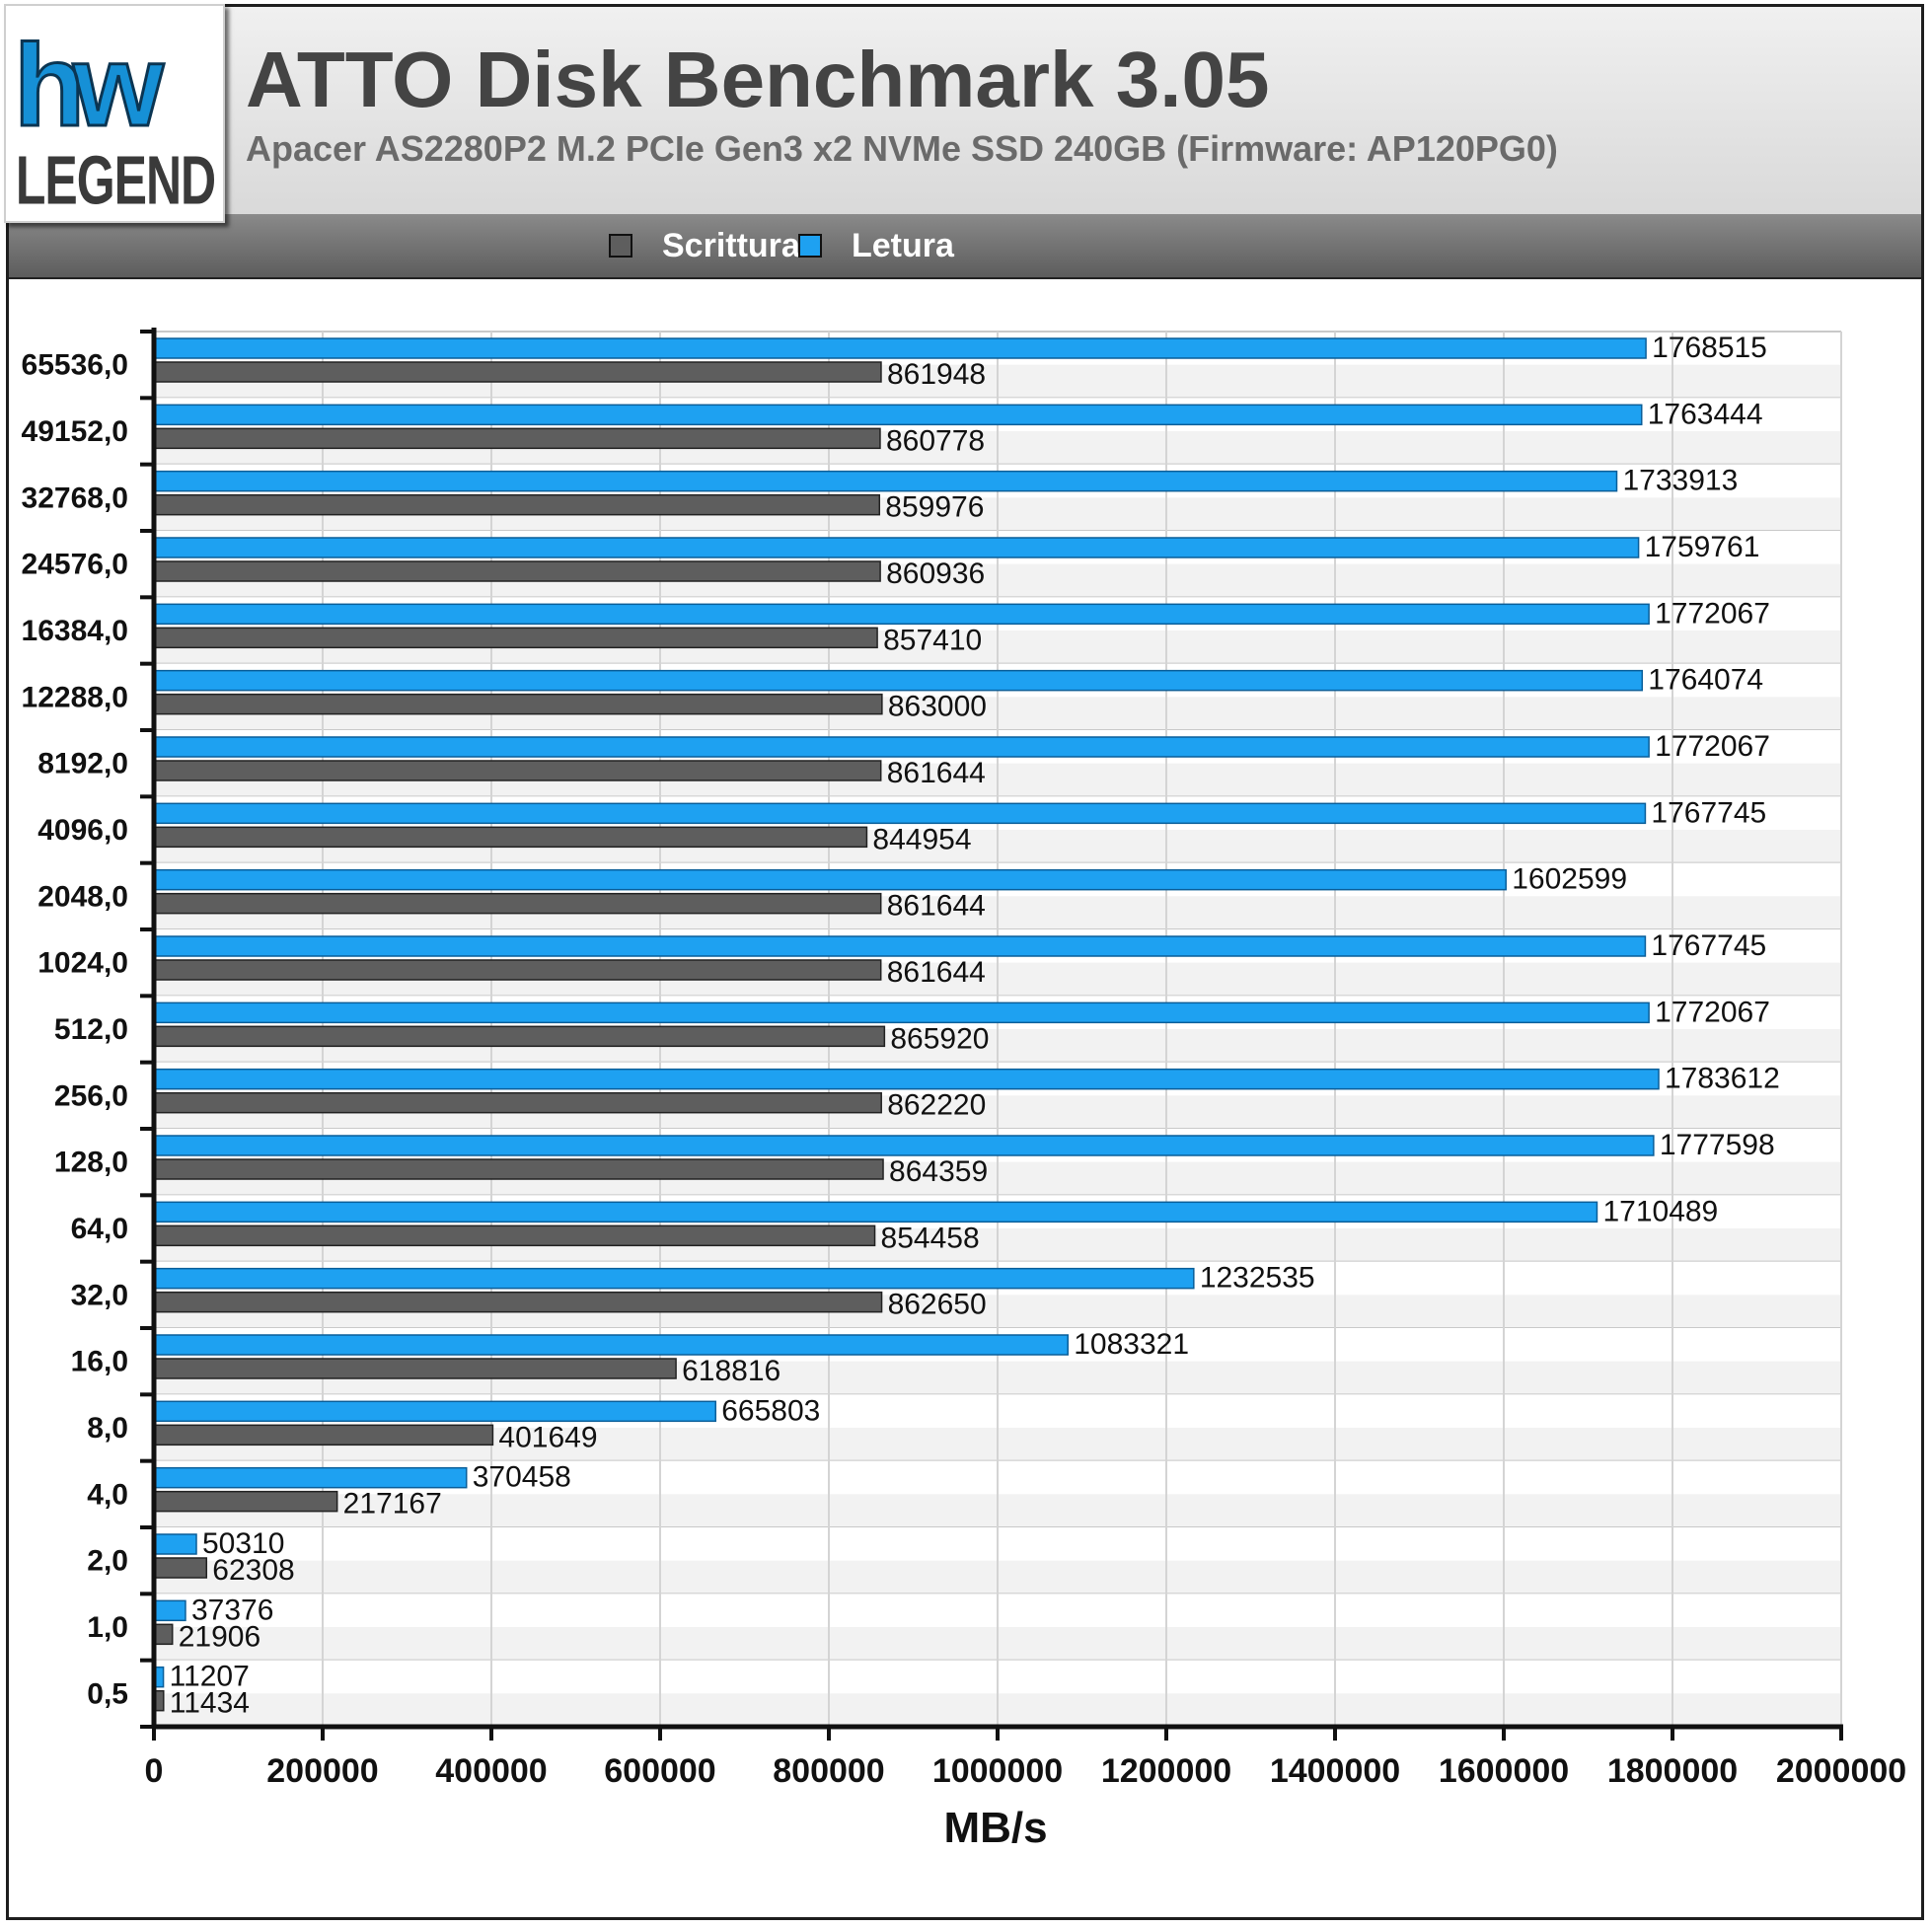 Image resolution: width=1932 pixels, height=1928 pixels. Describe the element at coordinates (921, 839) in the screenshot. I see `value-label-write: 844954` at that location.